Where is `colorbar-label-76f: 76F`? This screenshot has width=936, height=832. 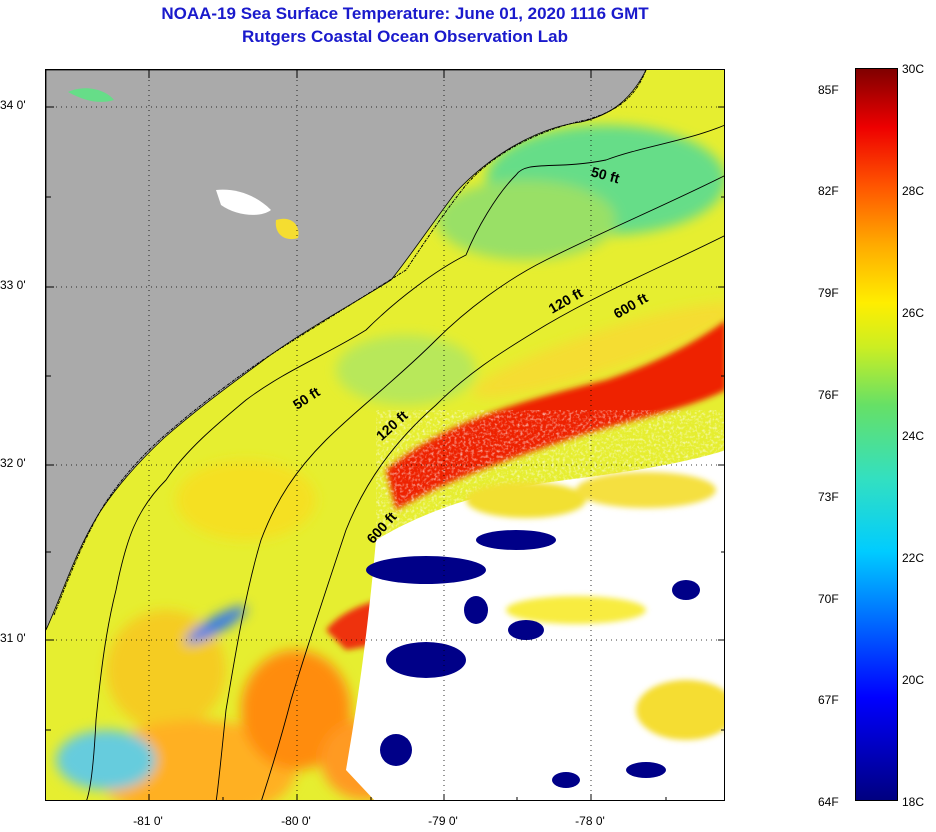
colorbar-label-76f: 76F is located at coordinates (828, 395).